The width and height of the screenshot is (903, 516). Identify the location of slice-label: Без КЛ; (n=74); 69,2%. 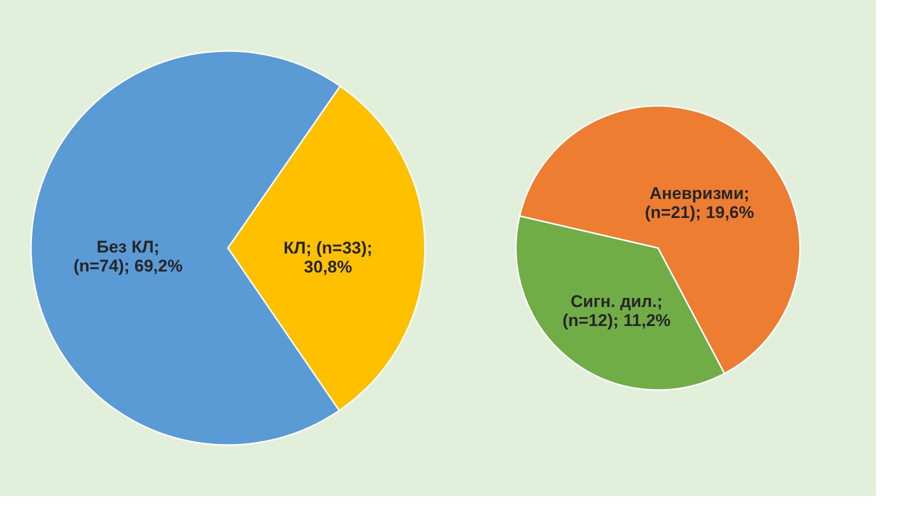
(128, 257).